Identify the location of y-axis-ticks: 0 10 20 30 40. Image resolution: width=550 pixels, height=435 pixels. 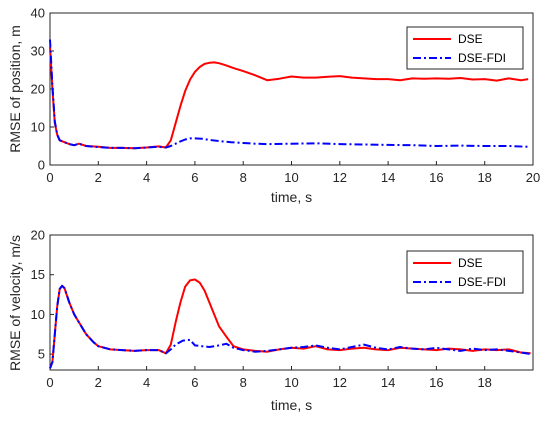
(42, 89).